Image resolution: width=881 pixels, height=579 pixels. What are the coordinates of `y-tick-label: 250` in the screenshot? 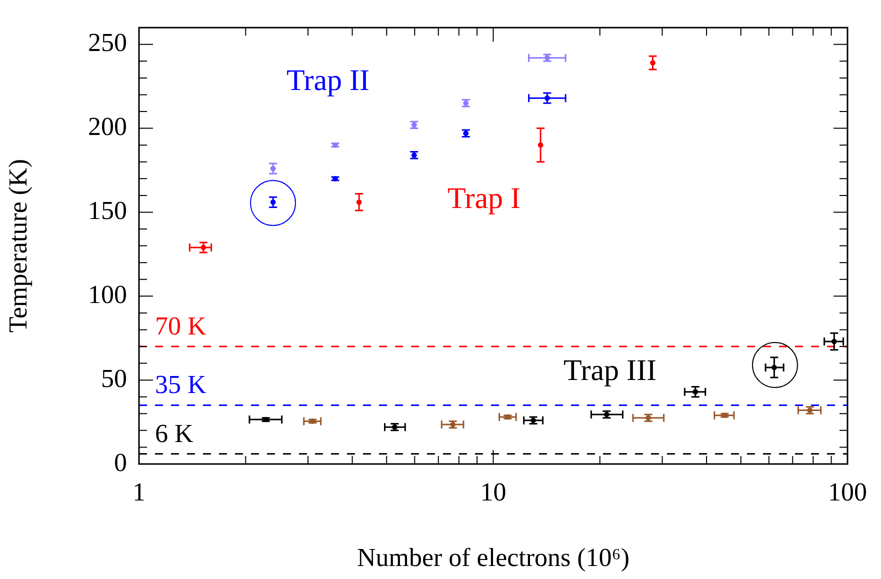 It's located at (107, 43).